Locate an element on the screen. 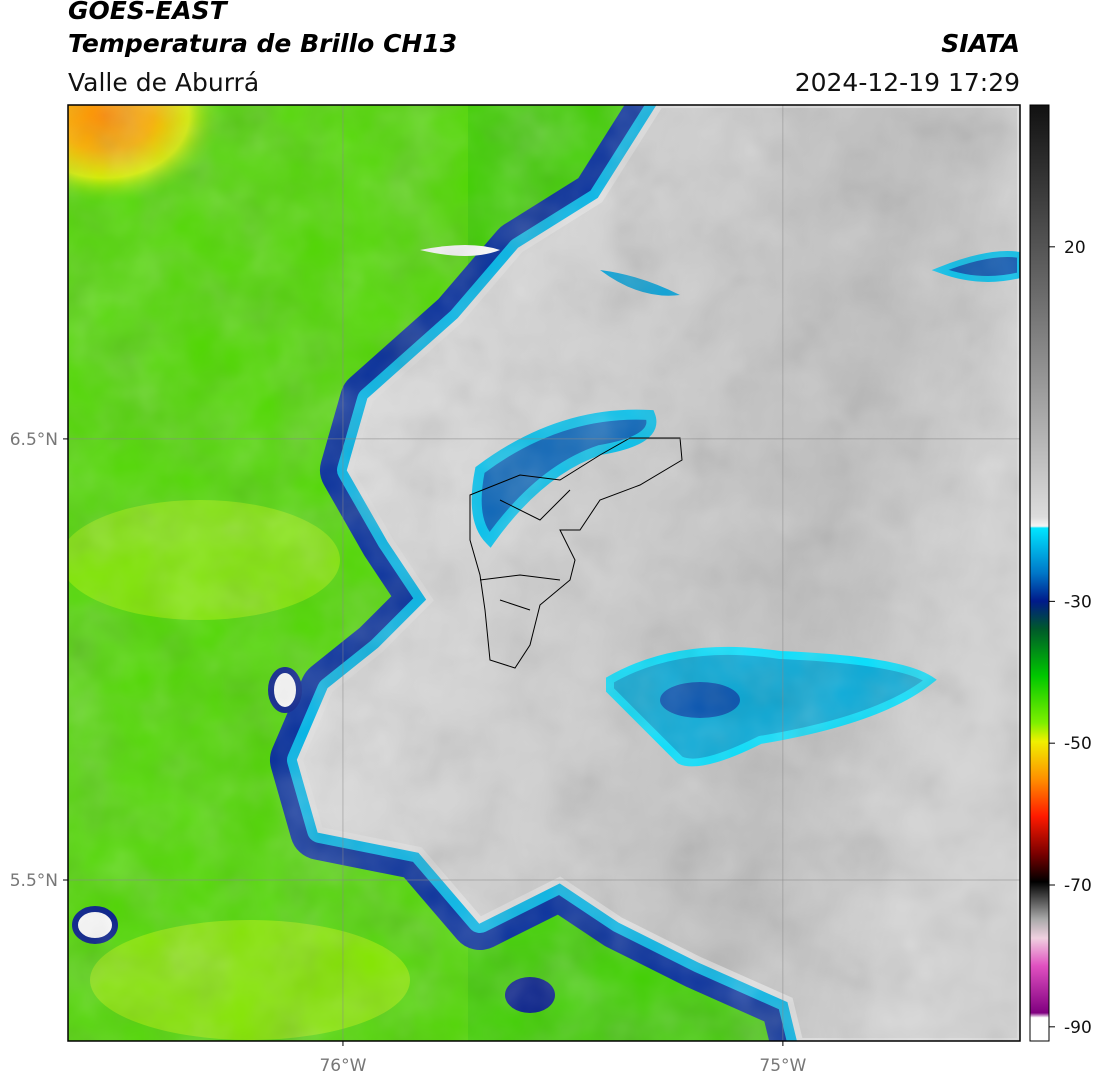 This screenshot has width=1094, height=1078. colorbar-tick-label: -30 is located at coordinates (1078, 602).